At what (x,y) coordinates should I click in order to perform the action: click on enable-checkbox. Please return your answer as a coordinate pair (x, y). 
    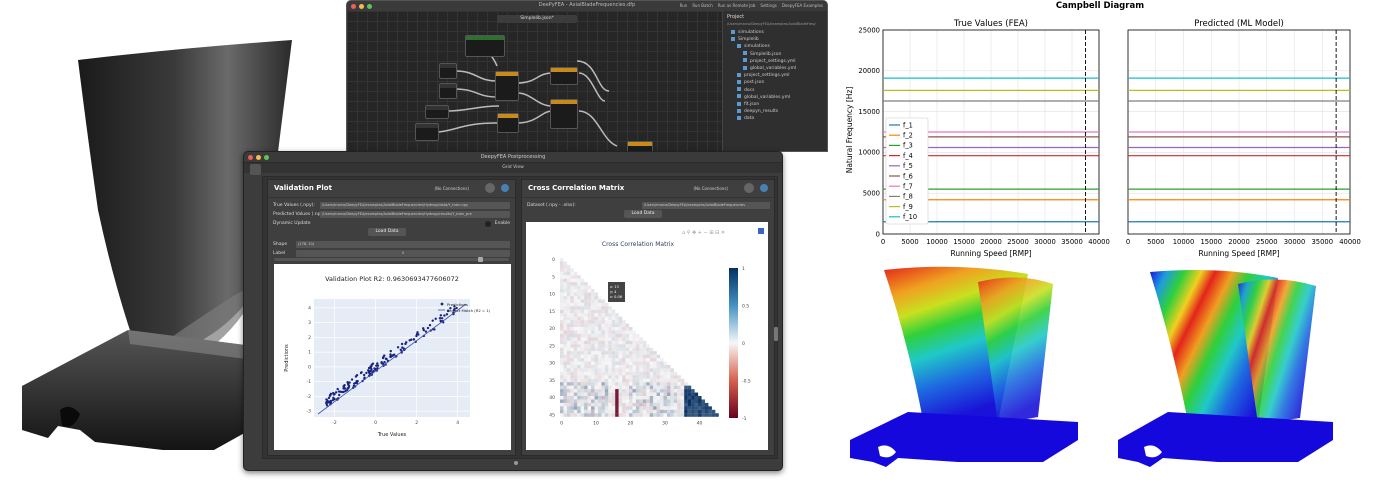
    Looking at the image, I should click on (488, 224).